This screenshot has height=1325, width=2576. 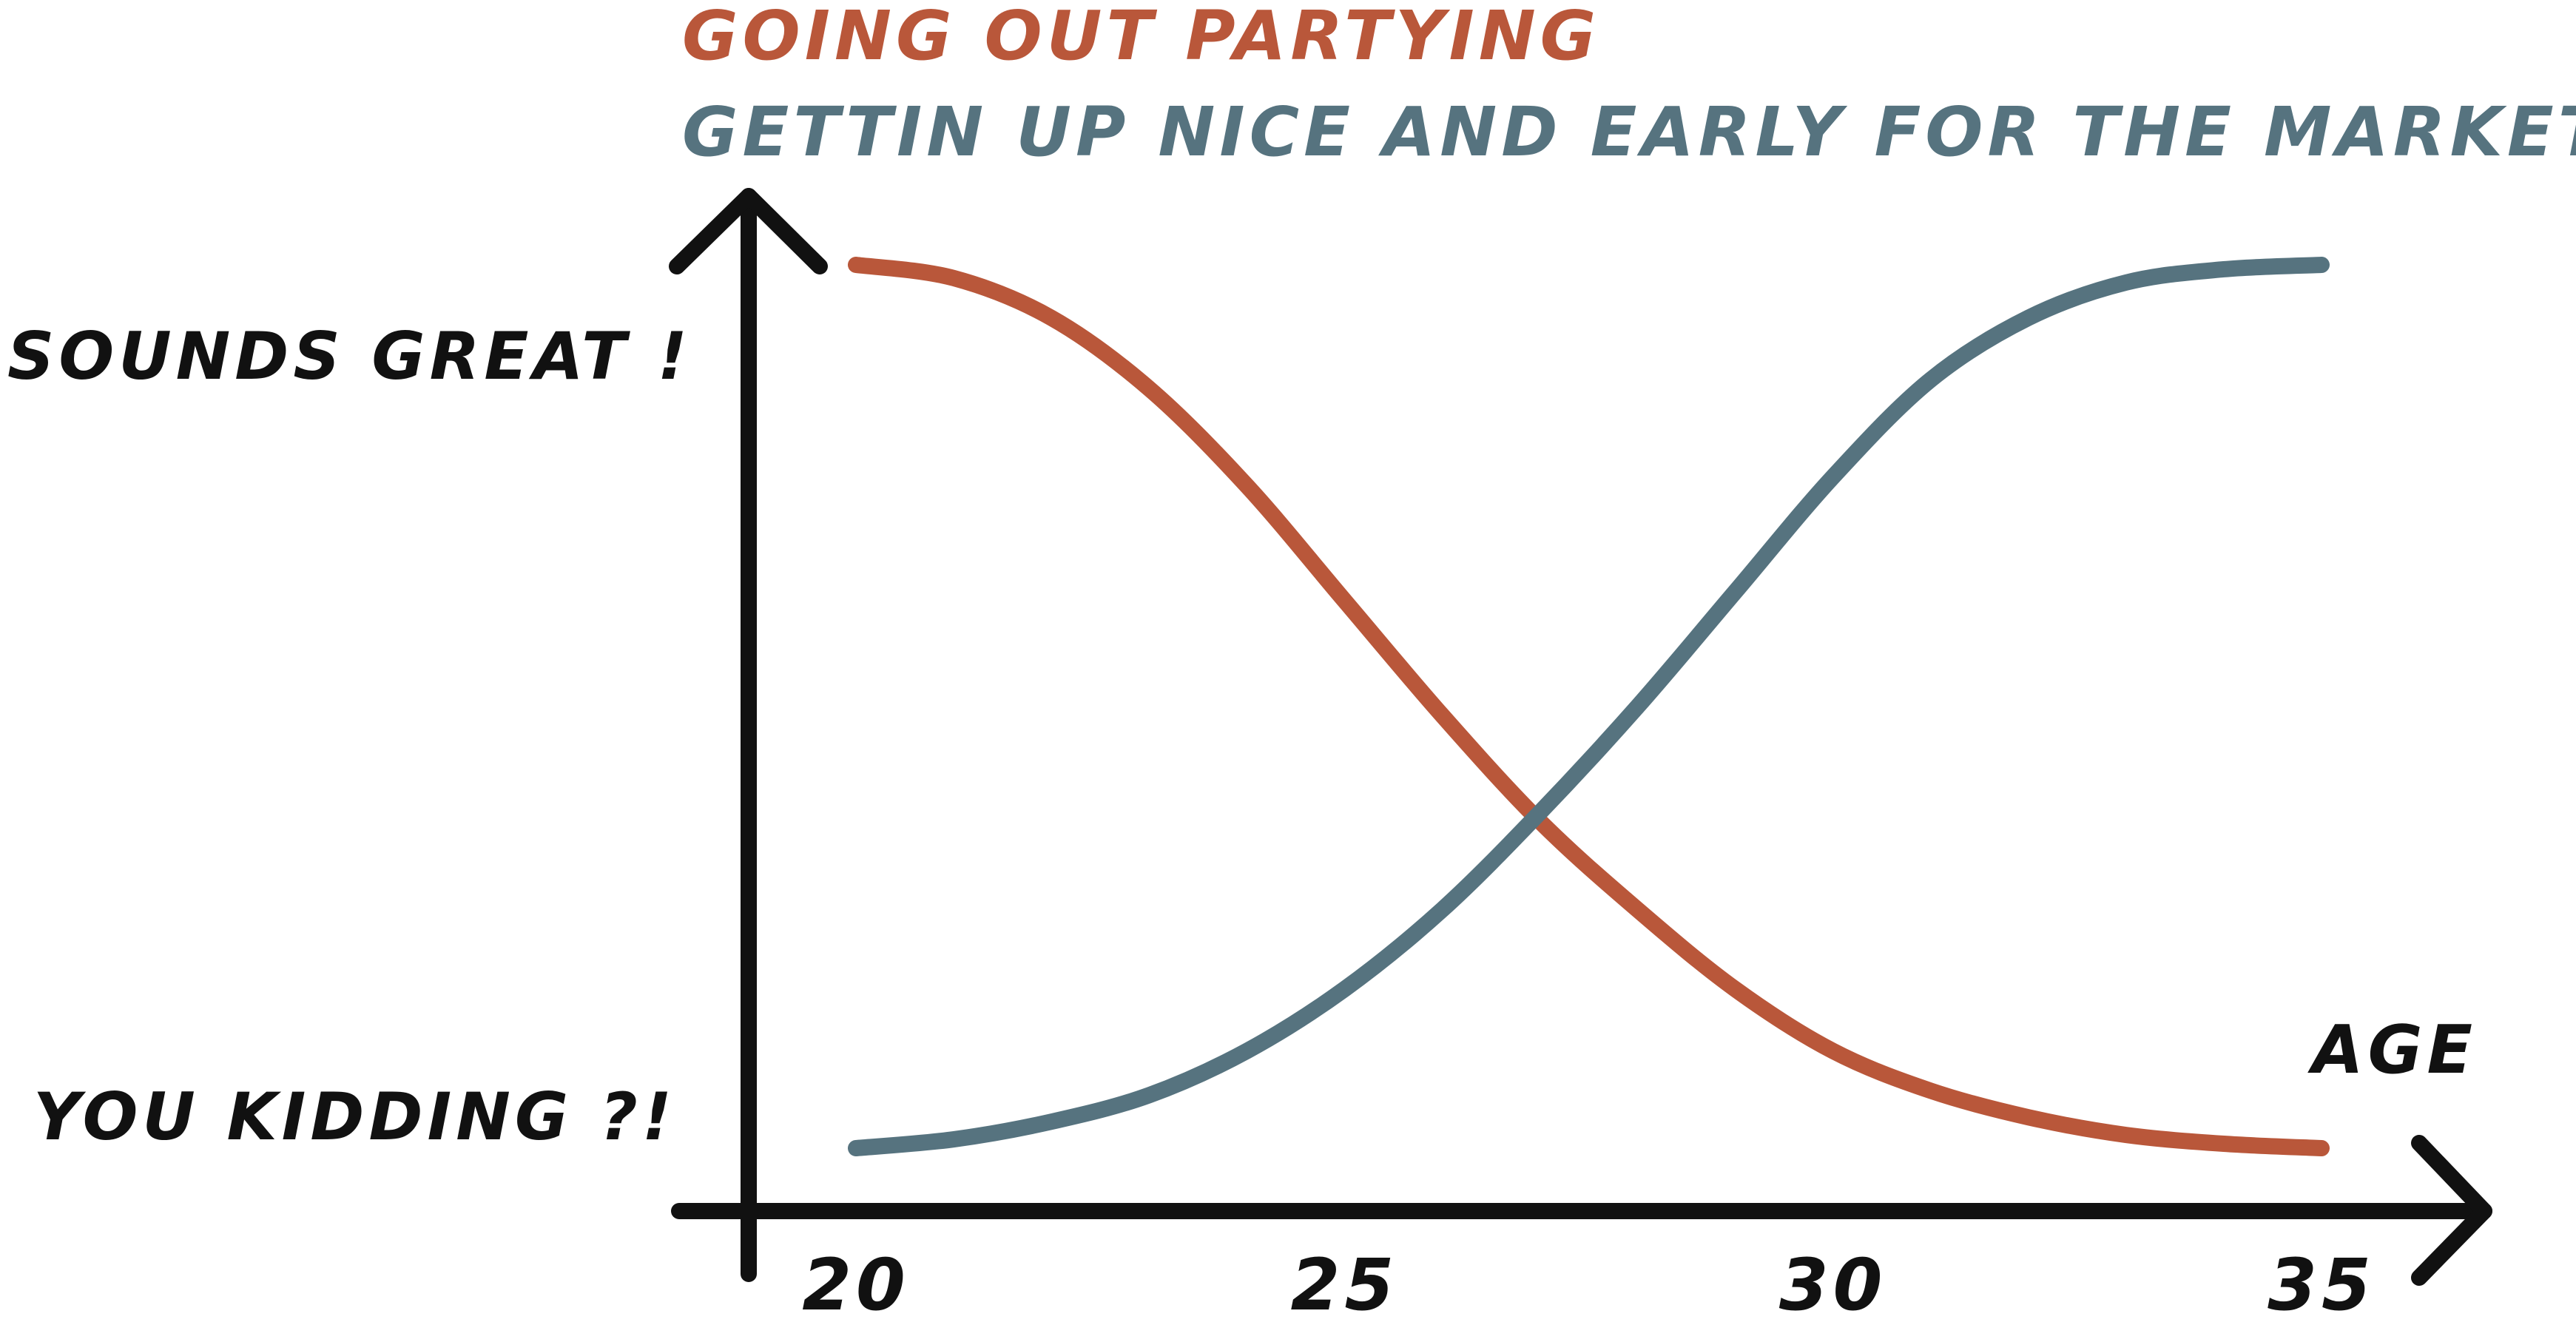 What do you see at coordinates (1345, 1284) in the screenshot?
I see `x-tick-label: 25` at bounding box center [1345, 1284].